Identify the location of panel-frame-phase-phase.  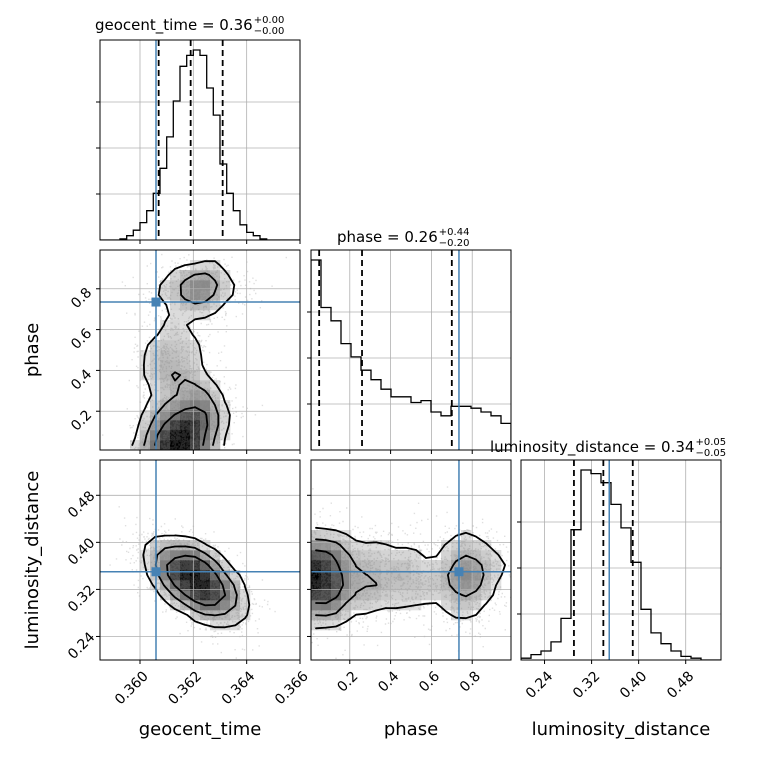
(411, 350).